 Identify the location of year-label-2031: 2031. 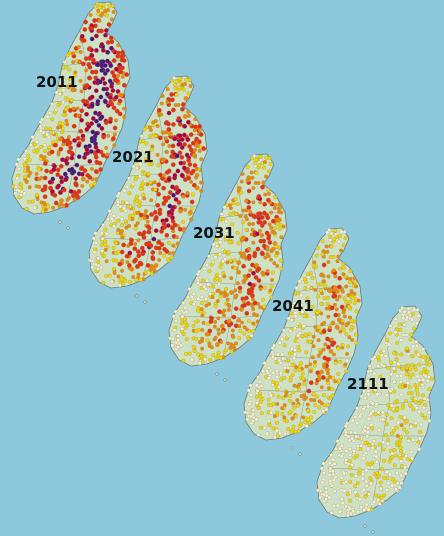
(214, 233).